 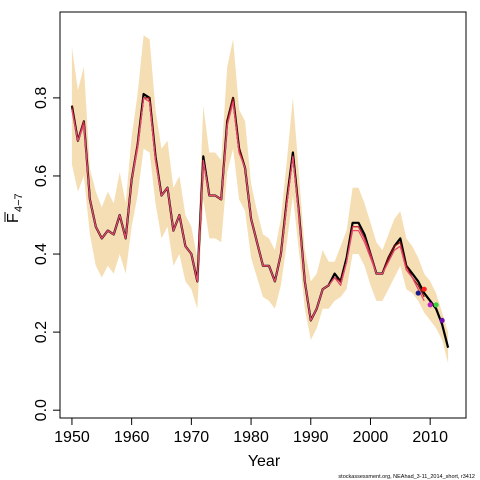 I want to click on y-axis-title: F 4−7, so click(x=14, y=208).